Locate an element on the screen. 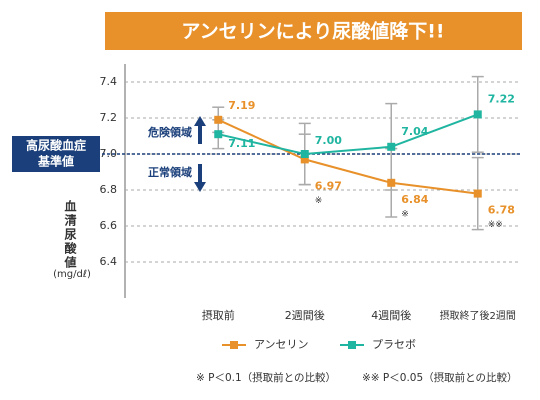 The width and height of the screenshot is (540, 400). x-tick-label: 摂取前 is located at coordinates (218, 315).